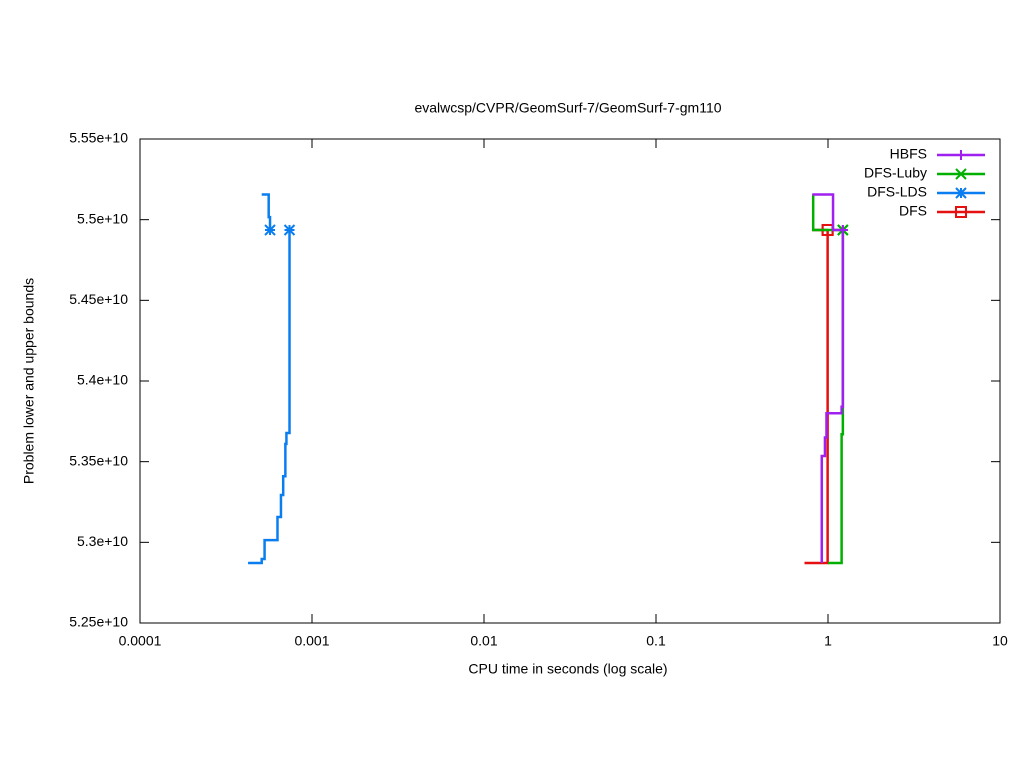 This screenshot has width=1024, height=768. What do you see at coordinates (29, 381) in the screenshot?
I see `y-axis-label: Problem lower and upper bounds` at bounding box center [29, 381].